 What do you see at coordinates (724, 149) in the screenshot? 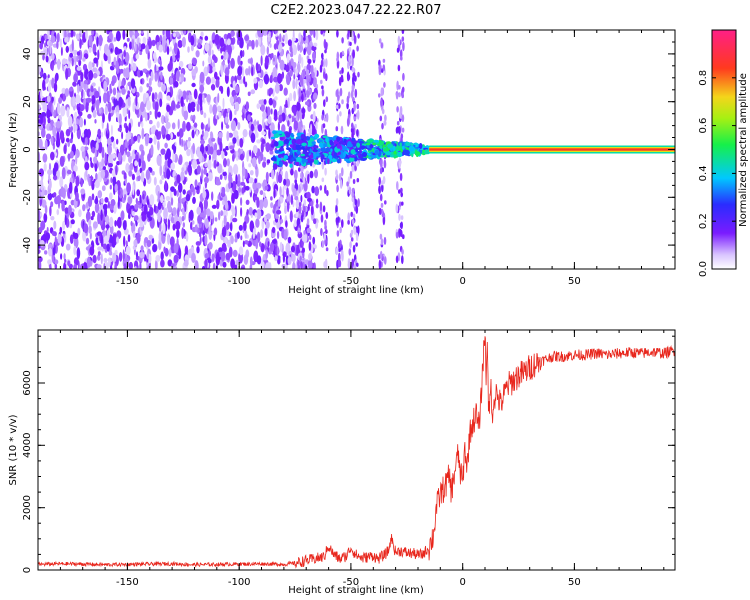
I see `colorbar-frame` at bounding box center [724, 149].